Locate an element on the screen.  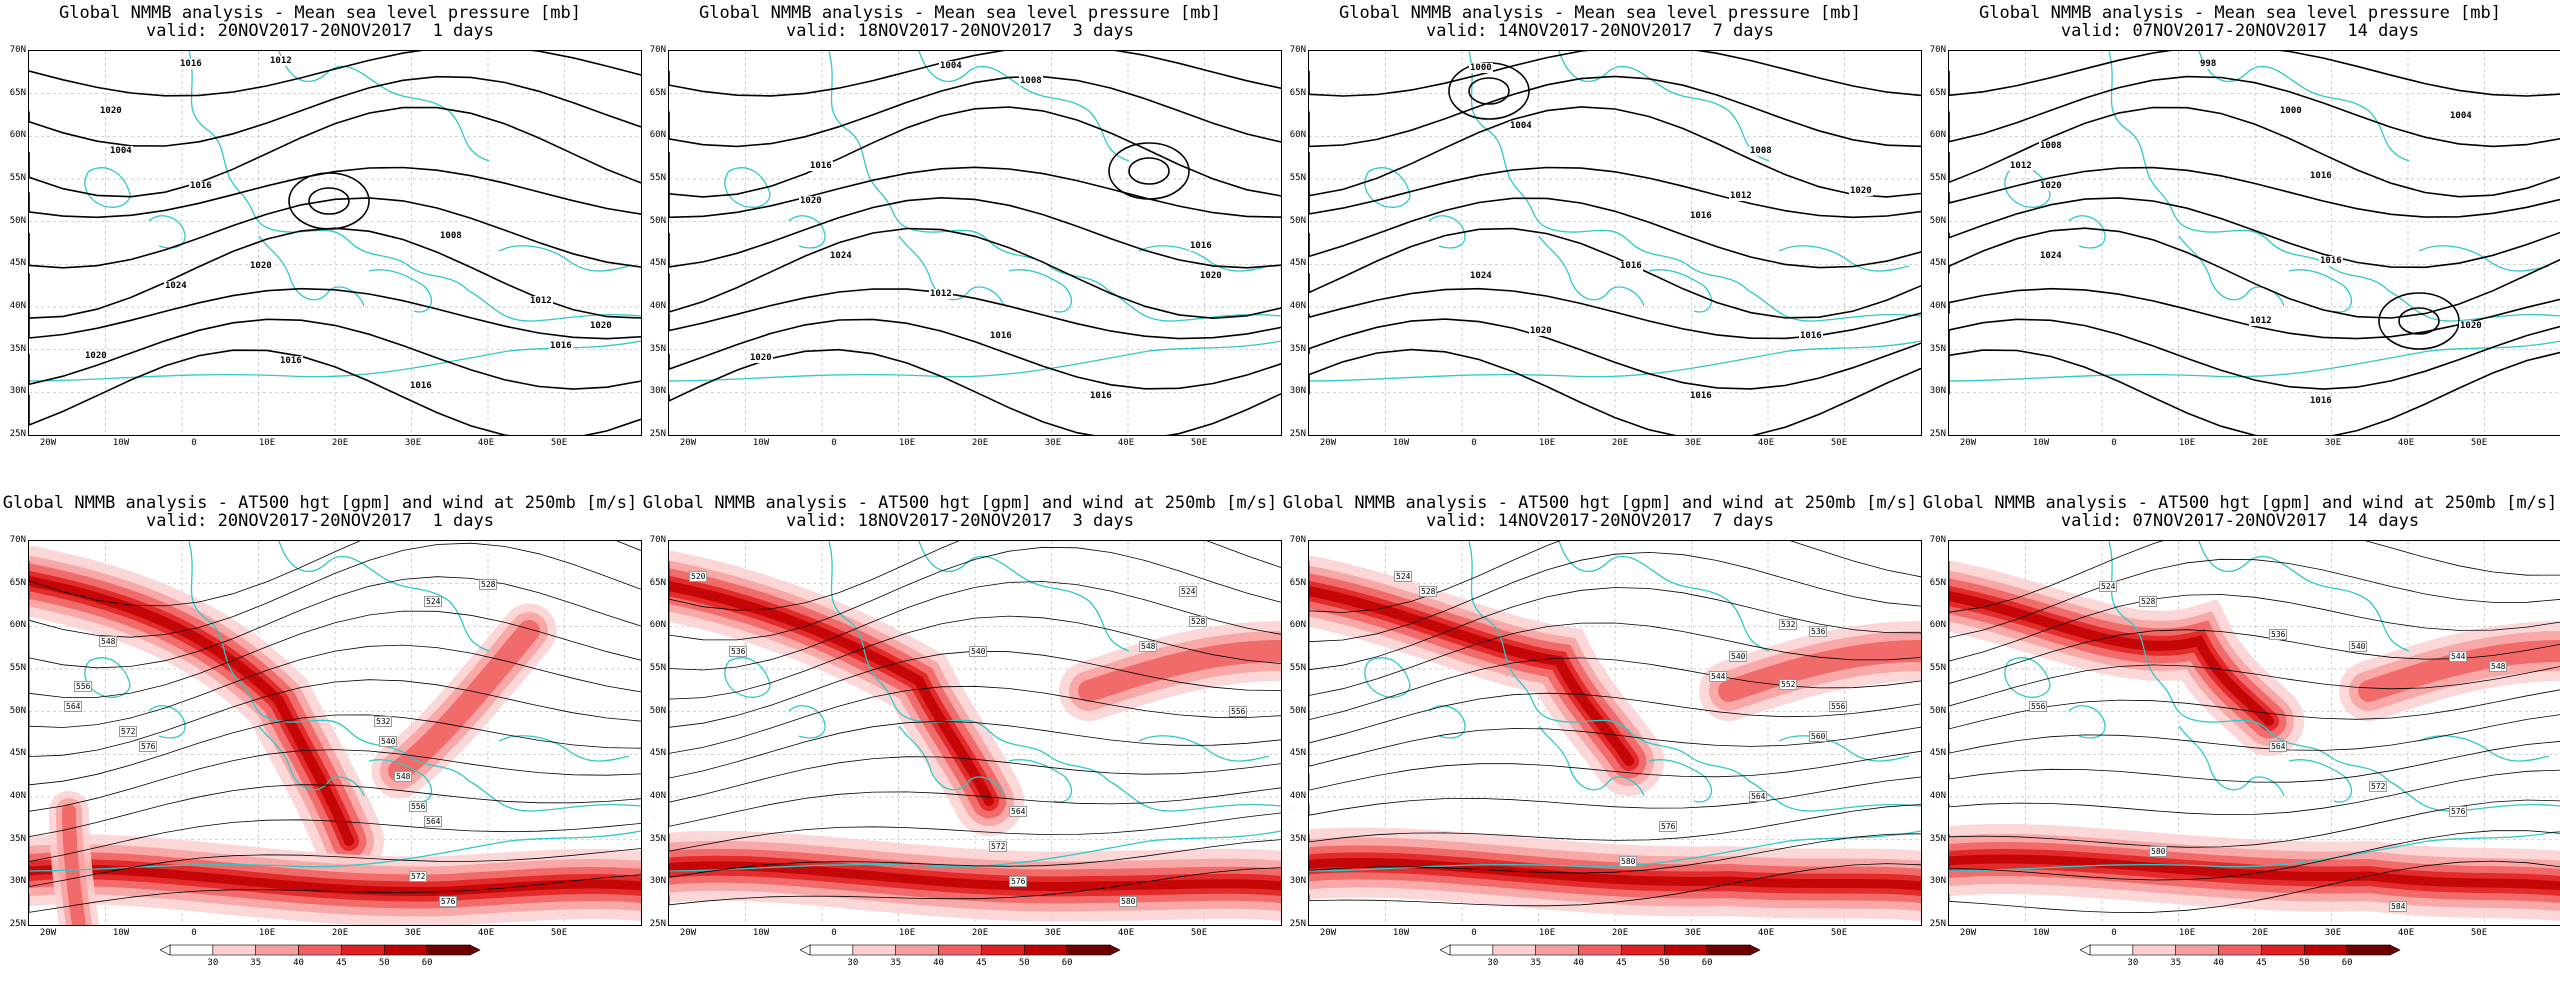
wind-shading is located at coordinates (1615, 738).